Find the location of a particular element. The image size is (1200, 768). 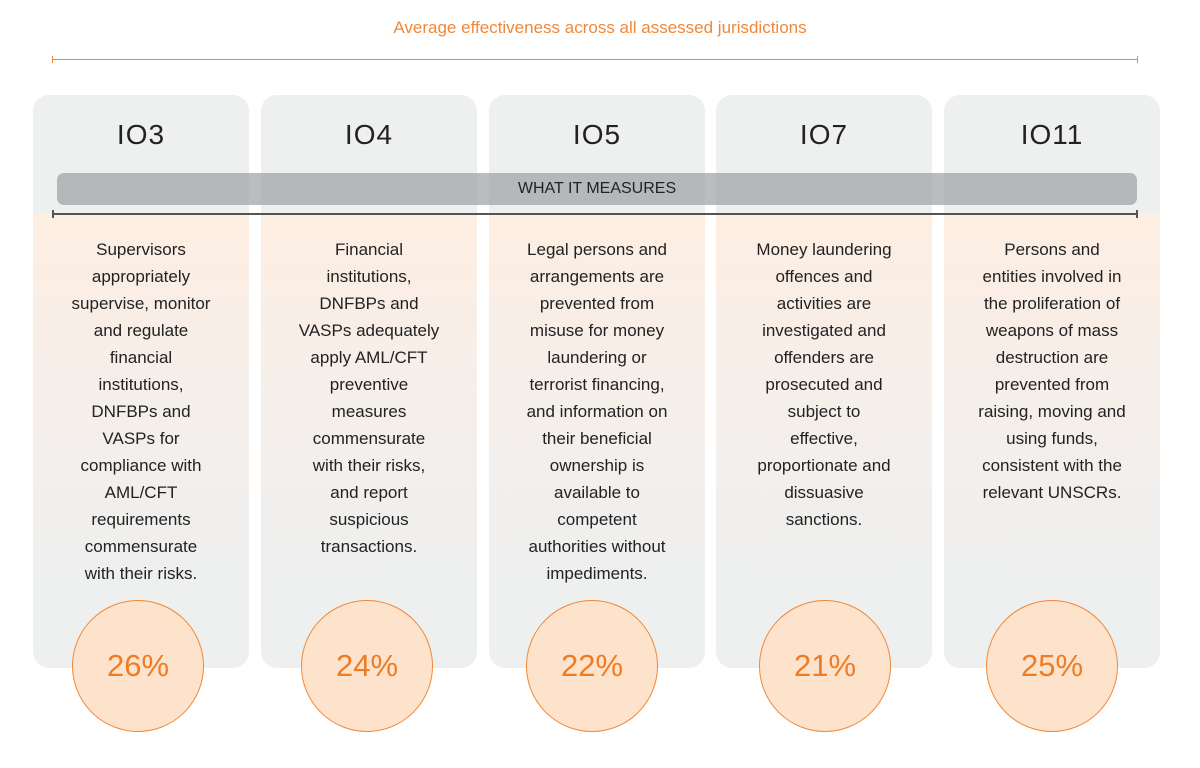

effectiveness-circle-io4: 24% is located at coordinates (367, 666).